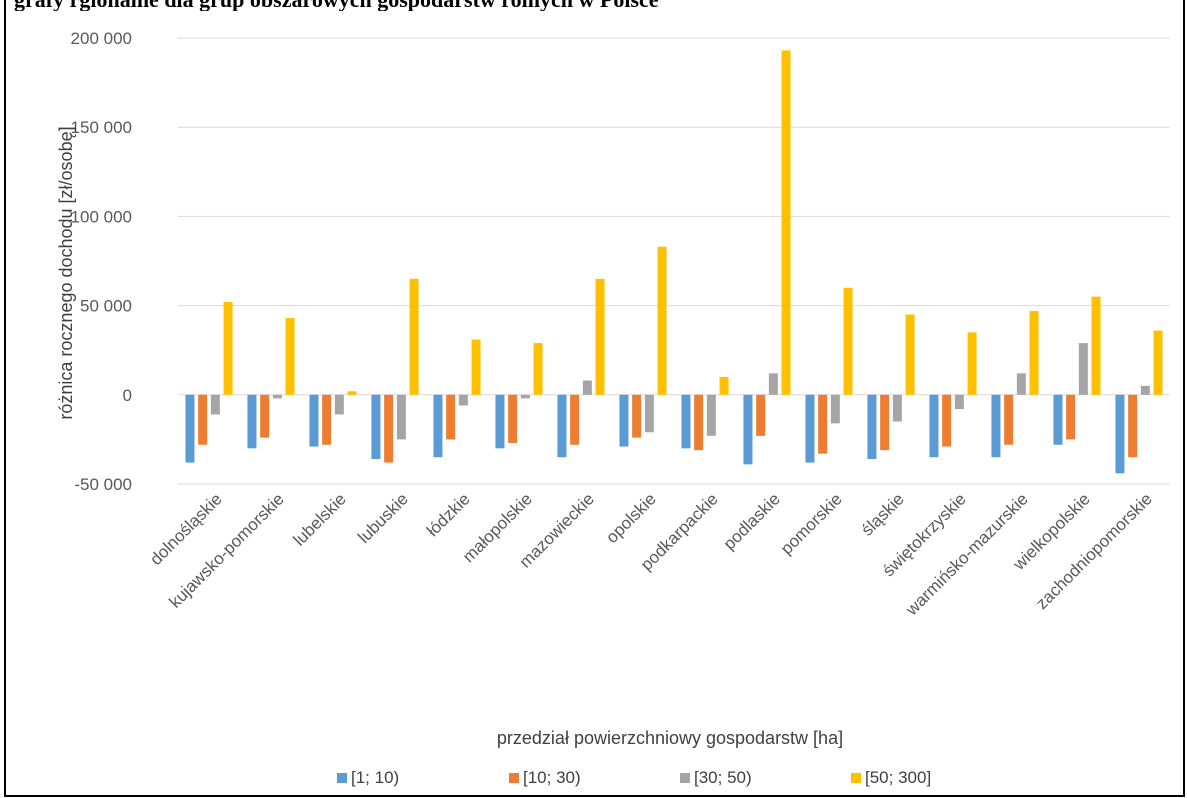 This screenshot has width=1187, height=798. Describe the element at coordinates (898, 777) in the screenshot. I see `legend-label: [50; 300]` at that location.